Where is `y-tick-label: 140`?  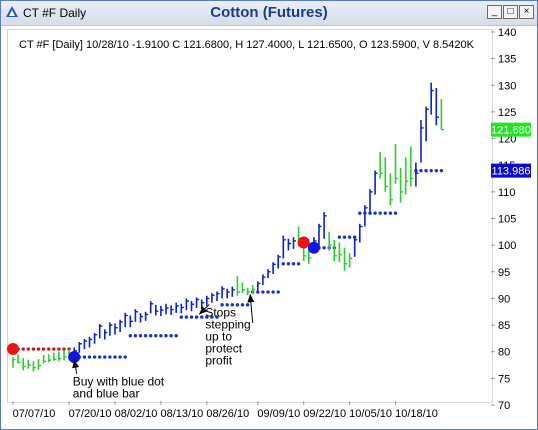
y-tick-label: 140 is located at coordinates (507, 33).